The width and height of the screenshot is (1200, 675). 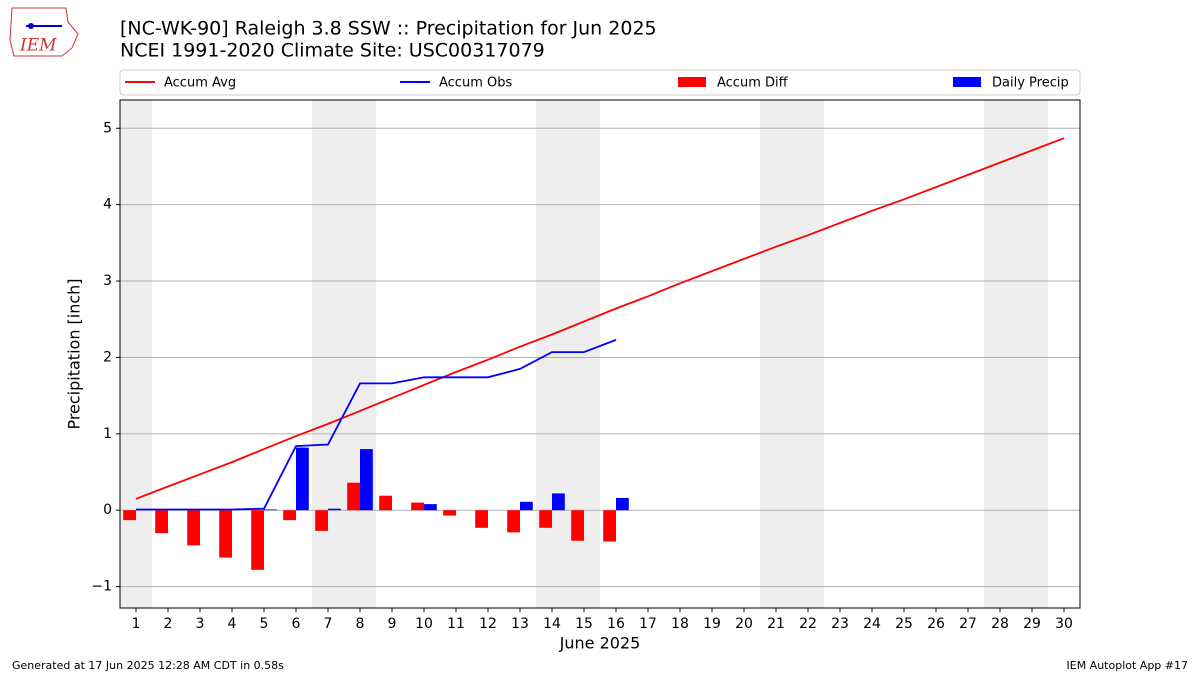 I want to click on x-tick-label: 11, so click(x=456, y=624).